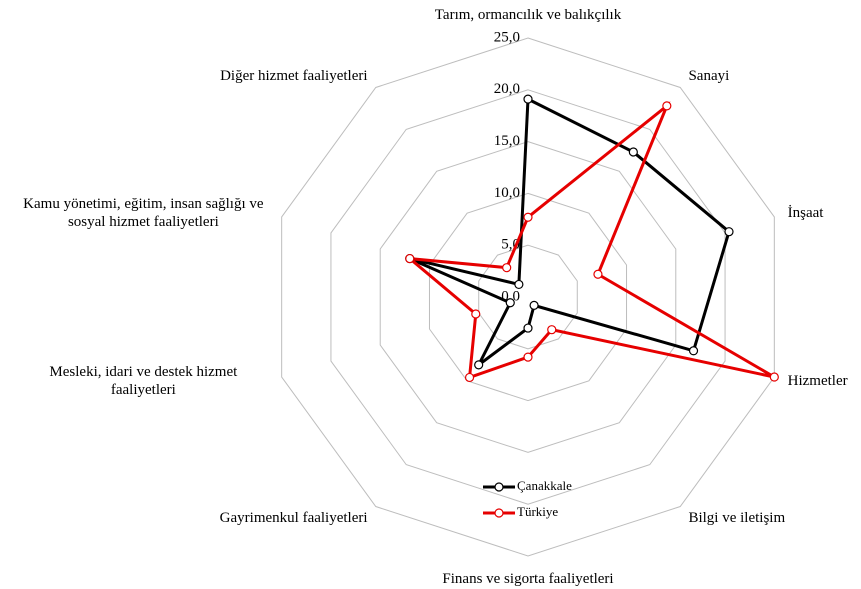 This screenshot has width=861, height=589. Describe the element at coordinates (507, 141) in the screenshot. I see `r-tick-label: 15,0` at that location.